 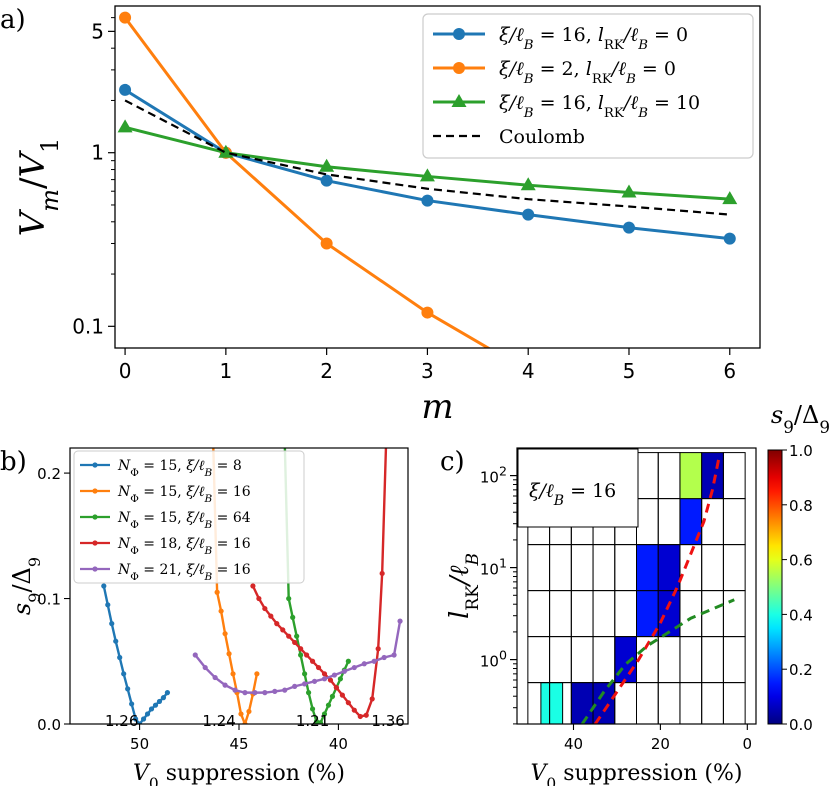 What do you see at coordinates (26, 586) in the screenshot?
I see `y-axis-label: s9/Δ9` at bounding box center [26, 586].